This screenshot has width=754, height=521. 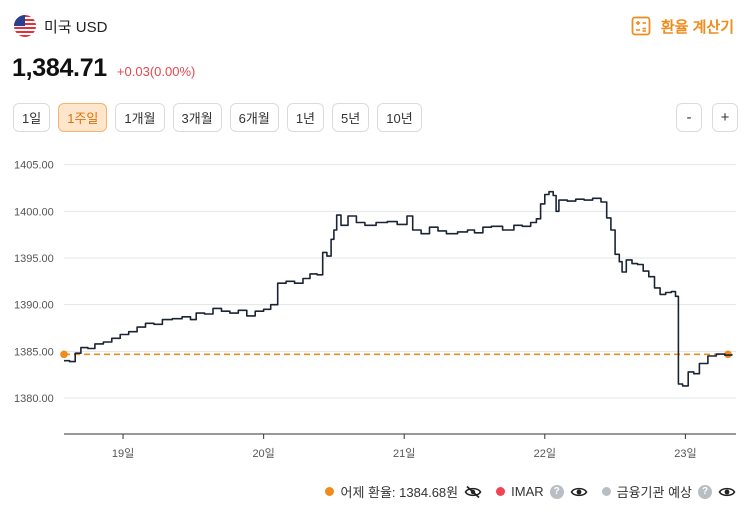 I want to click on rate-change: +0.03(0.00%), so click(x=156, y=71).